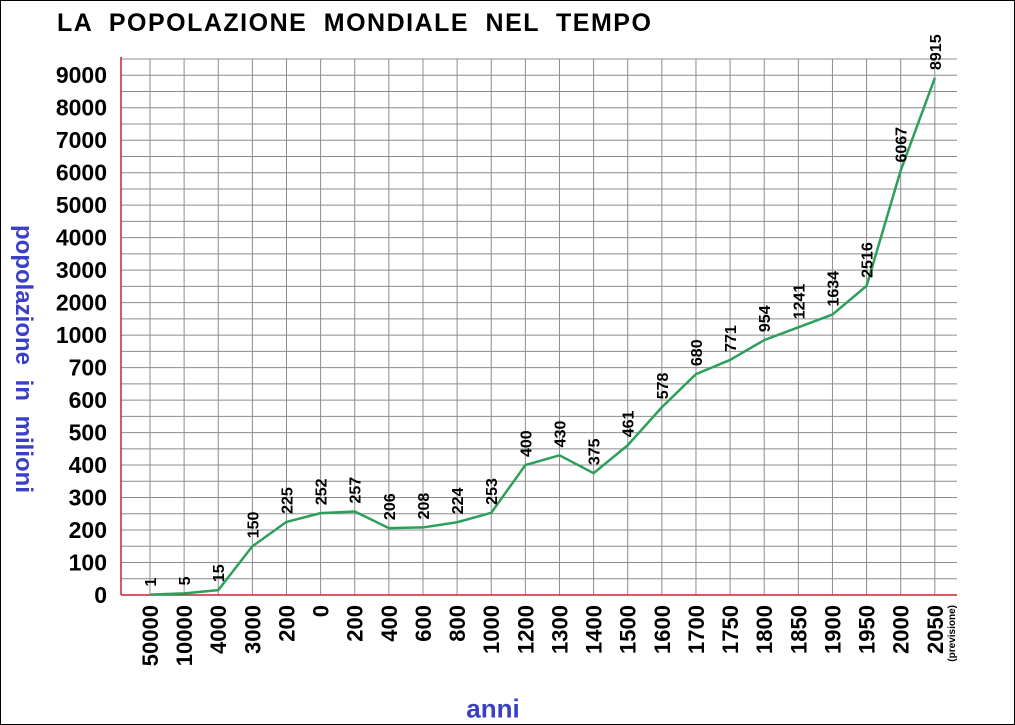  Describe the element at coordinates (628, 629) in the screenshot. I see `x-tick-label: 1500` at that location.